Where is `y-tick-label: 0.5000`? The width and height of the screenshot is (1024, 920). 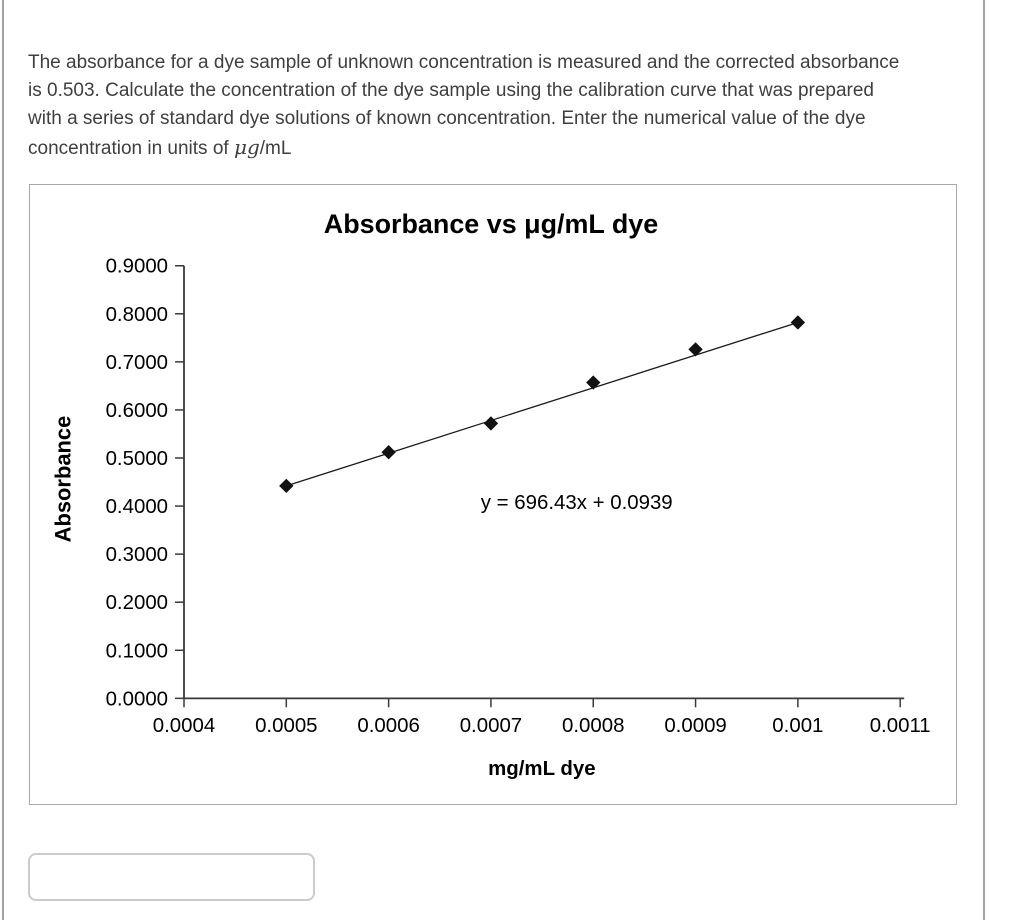
y-tick-label: 0.5000 is located at coordinates (137, 459).